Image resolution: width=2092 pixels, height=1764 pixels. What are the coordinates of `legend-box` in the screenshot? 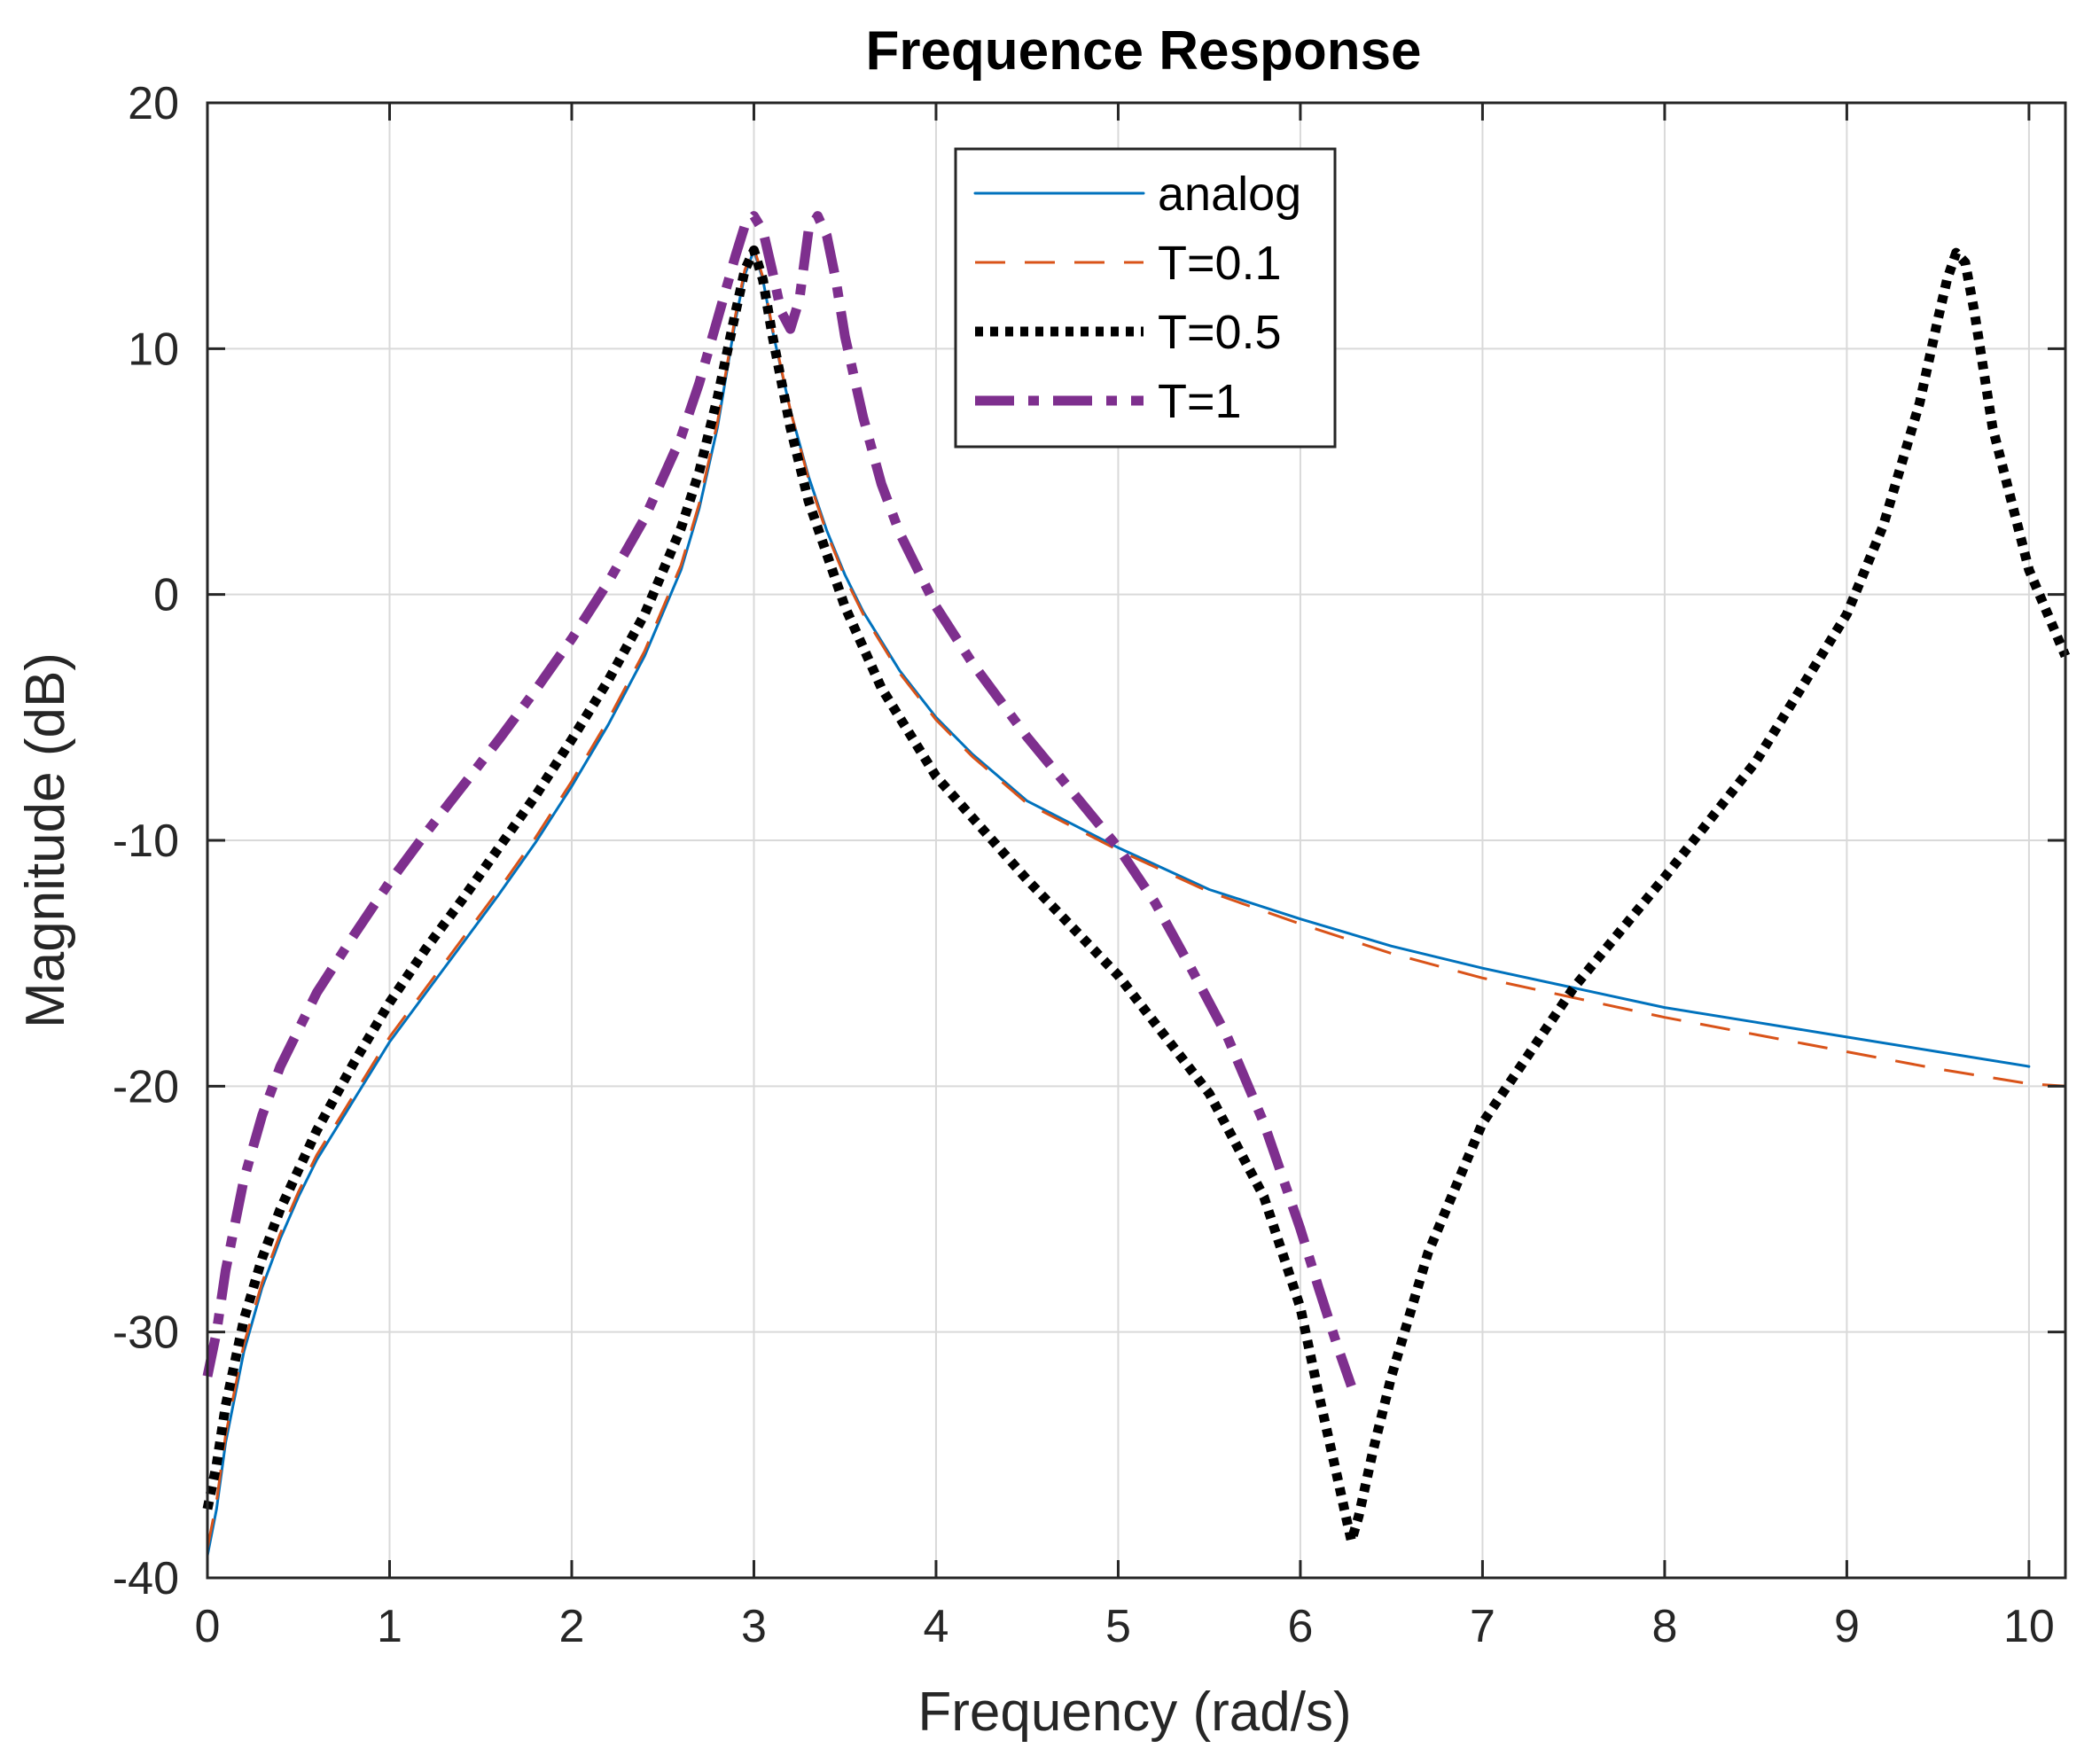 It's located at (1145, 298).